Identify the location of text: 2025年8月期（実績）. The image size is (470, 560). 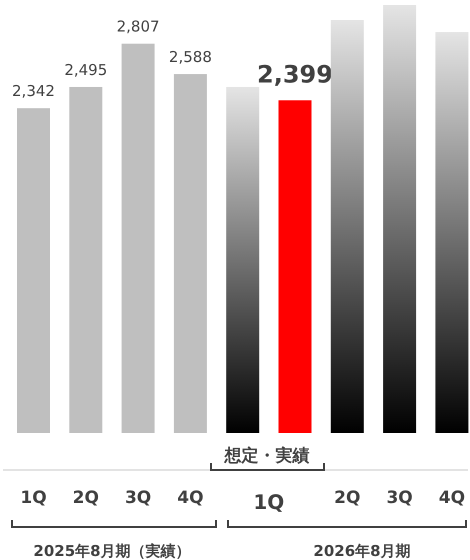
(112, 551).